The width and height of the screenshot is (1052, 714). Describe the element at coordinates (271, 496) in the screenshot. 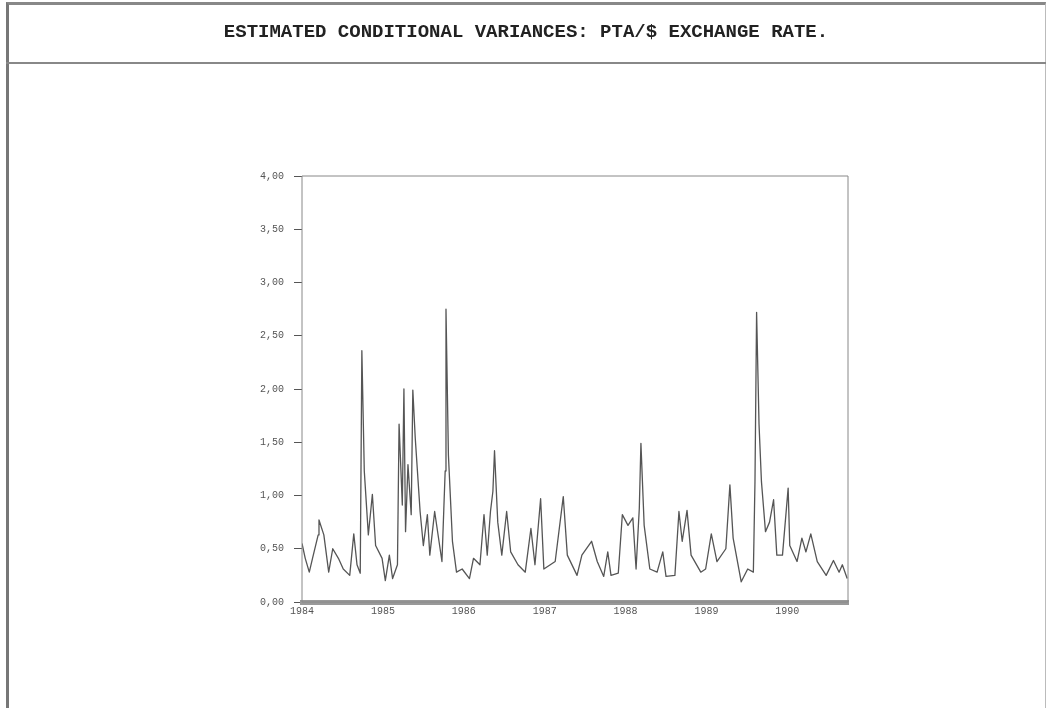

I see `y-tick-label: 1,00` at that location.